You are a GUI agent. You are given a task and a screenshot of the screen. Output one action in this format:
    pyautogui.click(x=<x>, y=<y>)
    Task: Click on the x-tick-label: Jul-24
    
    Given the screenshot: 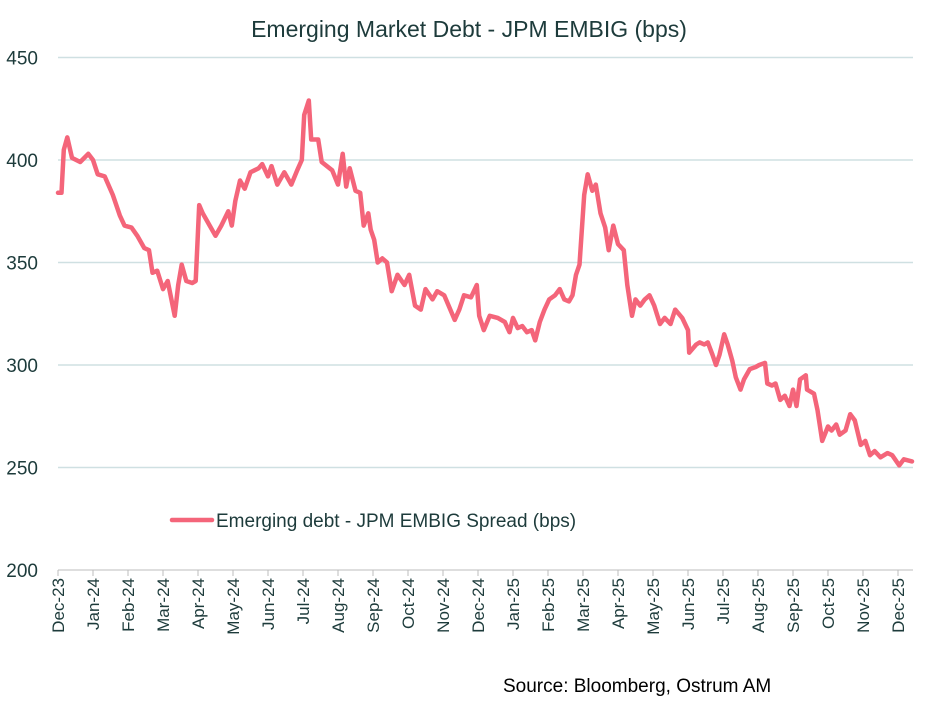 What is the action you would take?
    pyautogui.click(x=303, y=601)
    